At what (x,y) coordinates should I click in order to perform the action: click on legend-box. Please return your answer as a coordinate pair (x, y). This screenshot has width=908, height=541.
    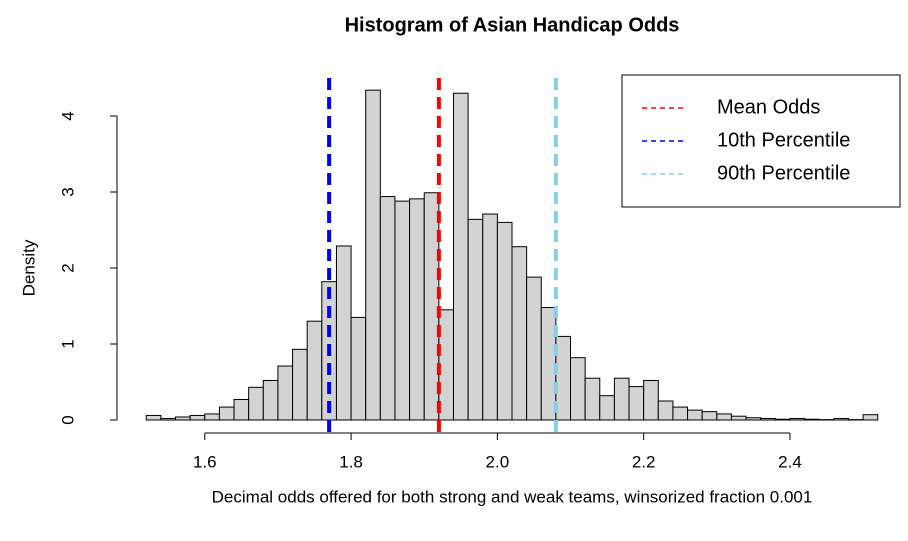
    Looking at the image, I should click on (761, 141).